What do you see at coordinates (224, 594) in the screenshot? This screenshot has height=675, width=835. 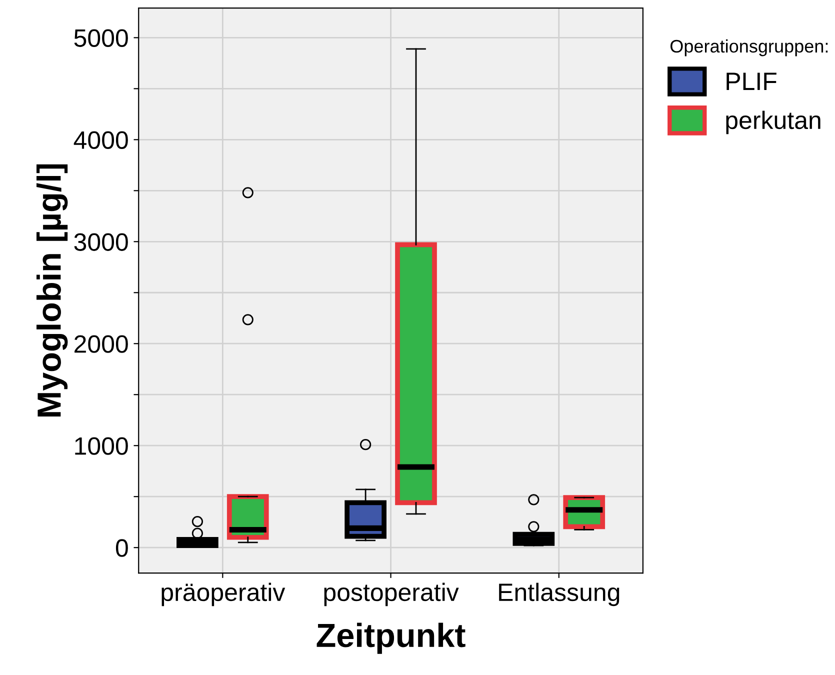 I see `x-tick-label: präoperativ` at bounding box center [224, 594].